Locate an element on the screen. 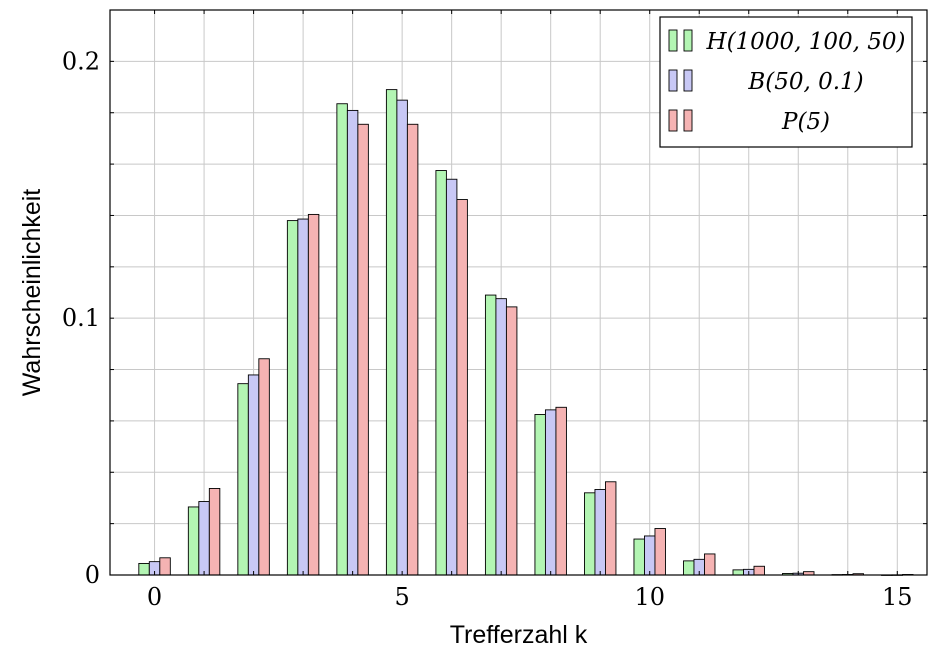 The height and width of the screenshot is (652, 933). legend-label: P(5) is located at coordinates (805, 122).